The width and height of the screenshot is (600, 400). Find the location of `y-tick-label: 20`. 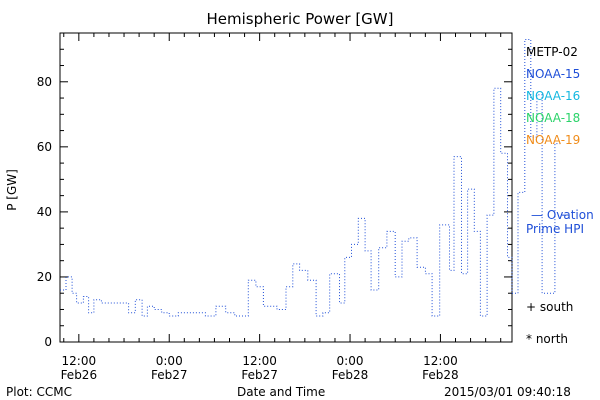

y-tick-label: 20 is located at coordinates (44, 277).